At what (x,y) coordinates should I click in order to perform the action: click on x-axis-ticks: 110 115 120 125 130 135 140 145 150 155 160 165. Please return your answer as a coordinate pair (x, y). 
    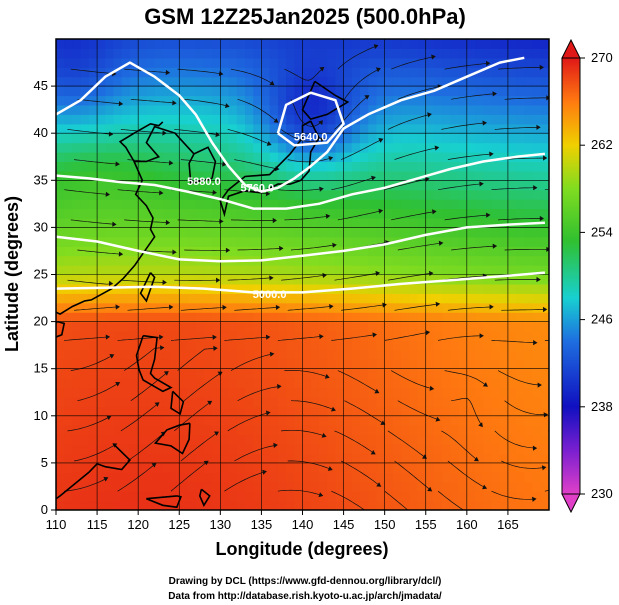
    Looking at the image, I should click on (282, 521).